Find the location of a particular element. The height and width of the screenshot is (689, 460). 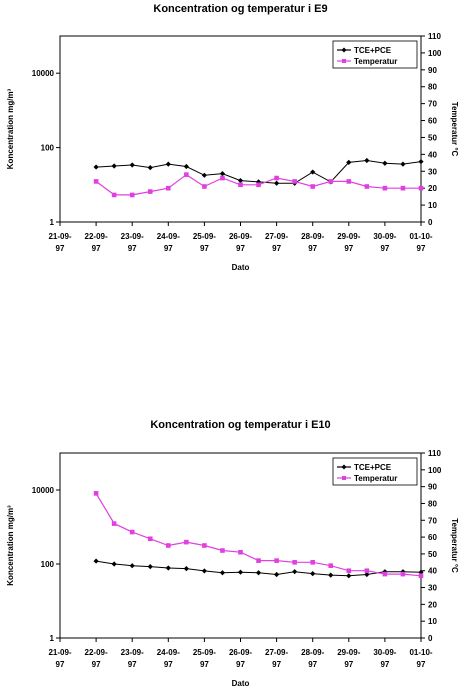

legend-label: TCE+PCE is located at coordinates (373, 467).